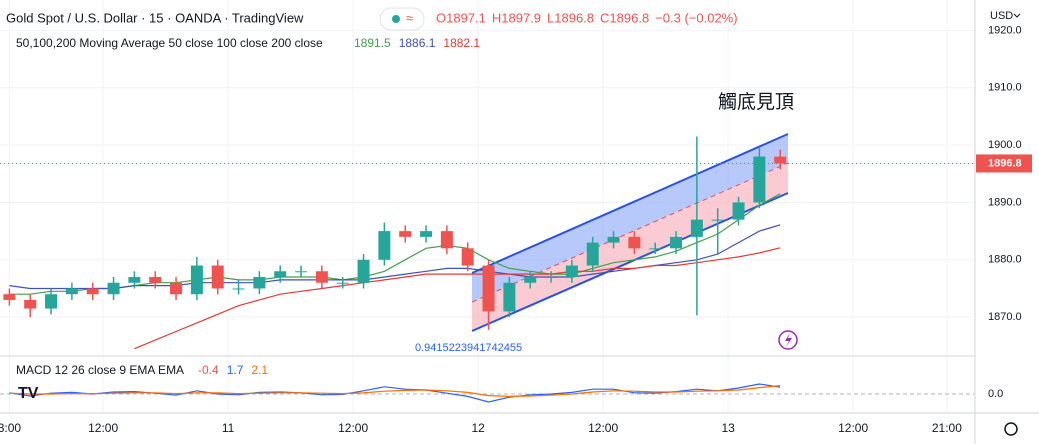 The height and width of the screenshot is (444, 1039). What do you see at coordinates (995, 394) in the screenshot?
I see `y-tick-label: 0.0` at bounding box center [995, 394].